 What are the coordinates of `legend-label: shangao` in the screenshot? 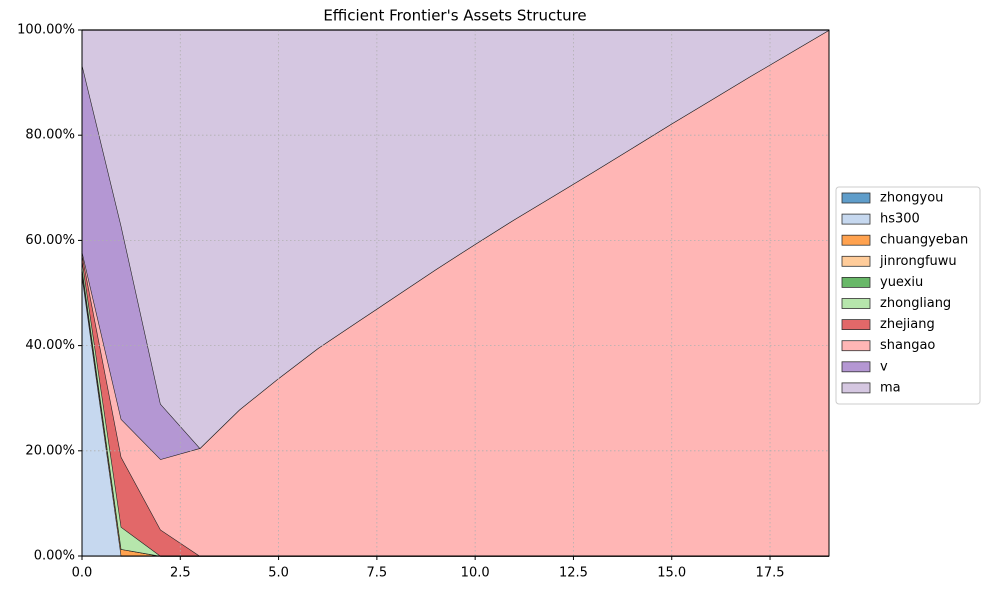 It's located at (907, 345).